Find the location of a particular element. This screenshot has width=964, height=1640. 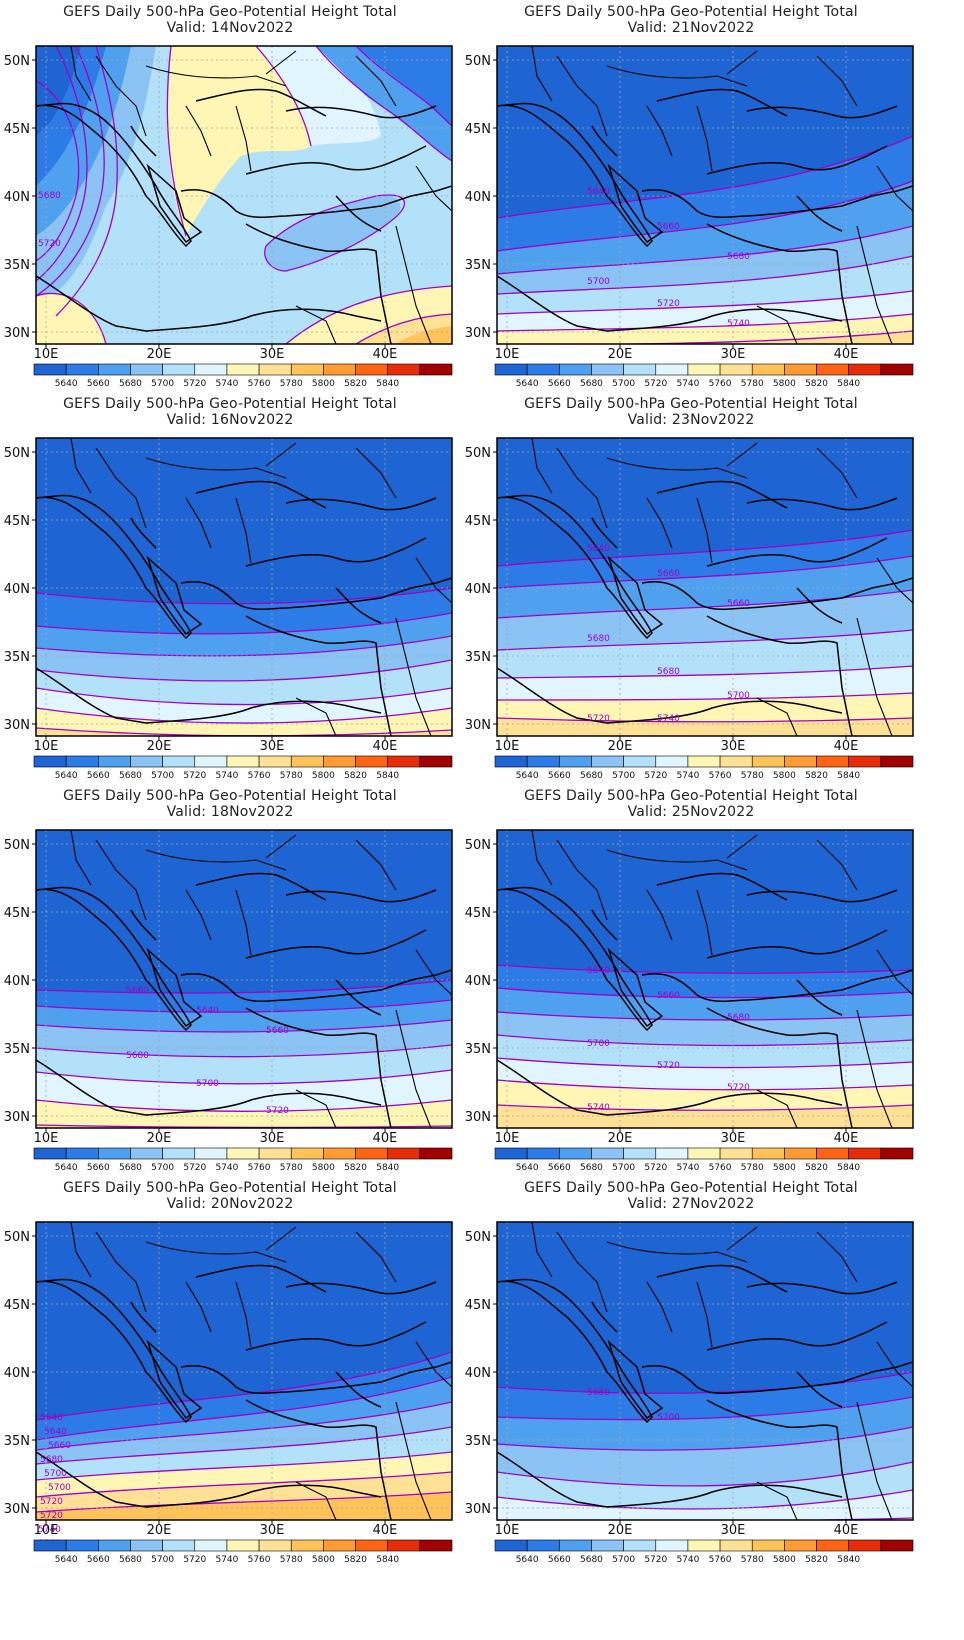

contour-label: 5740 is located at coordinates (738, 324).